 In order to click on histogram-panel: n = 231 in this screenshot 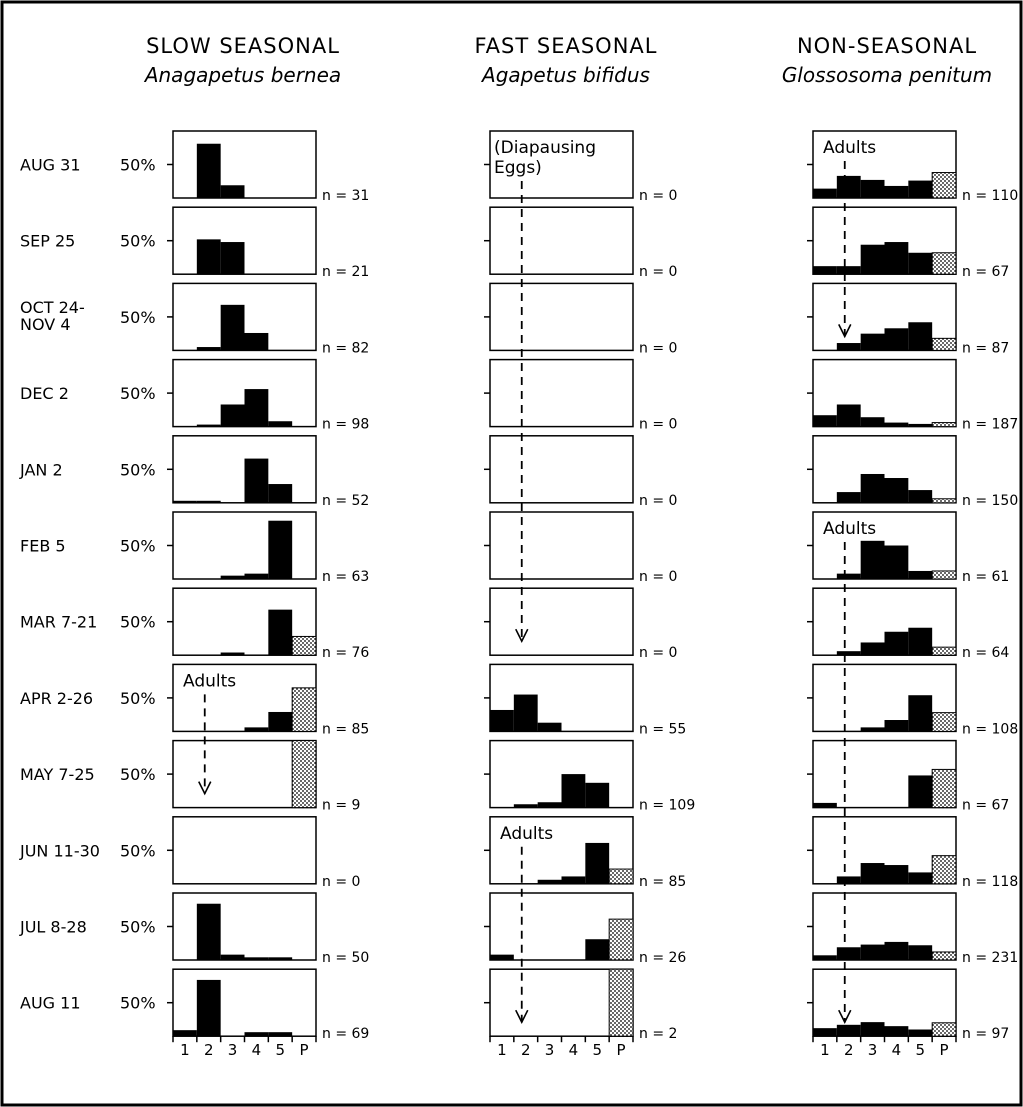, I will do `click(912, 929)`.